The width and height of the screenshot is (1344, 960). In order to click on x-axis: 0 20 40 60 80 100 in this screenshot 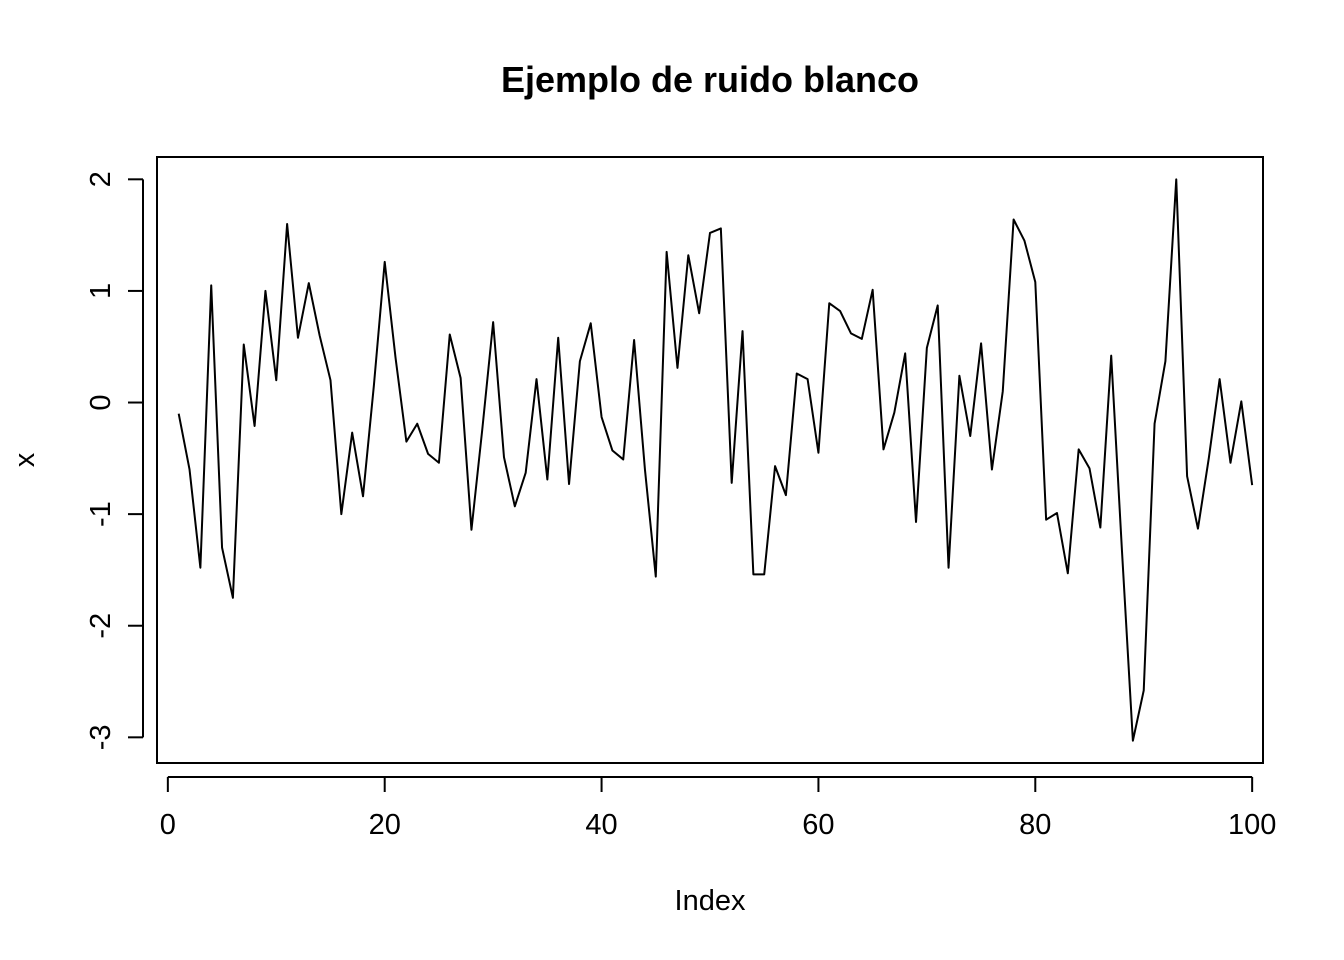, I will do `click(718, 808)`.